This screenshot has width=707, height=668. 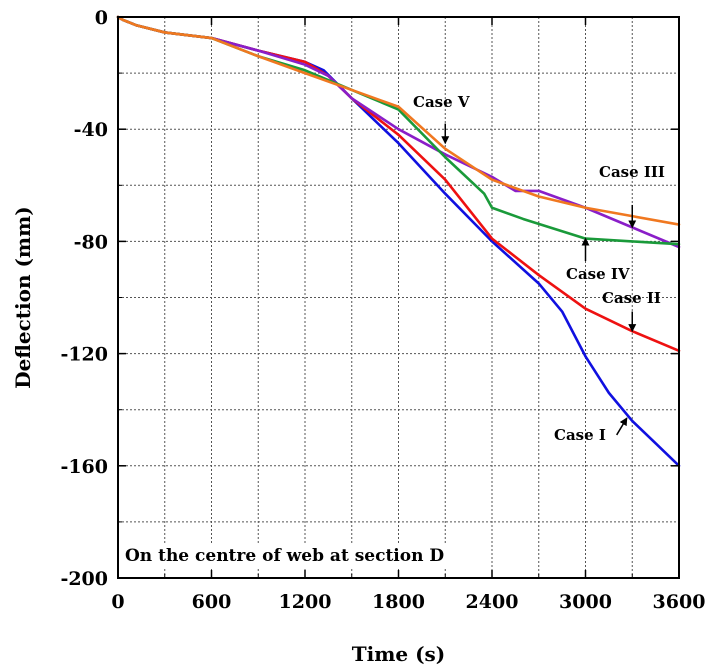 What do you see at coordinates (622, 426) in the screenshot?
I see `annotation-arrow-case-i` at bounding box center [622, 426].